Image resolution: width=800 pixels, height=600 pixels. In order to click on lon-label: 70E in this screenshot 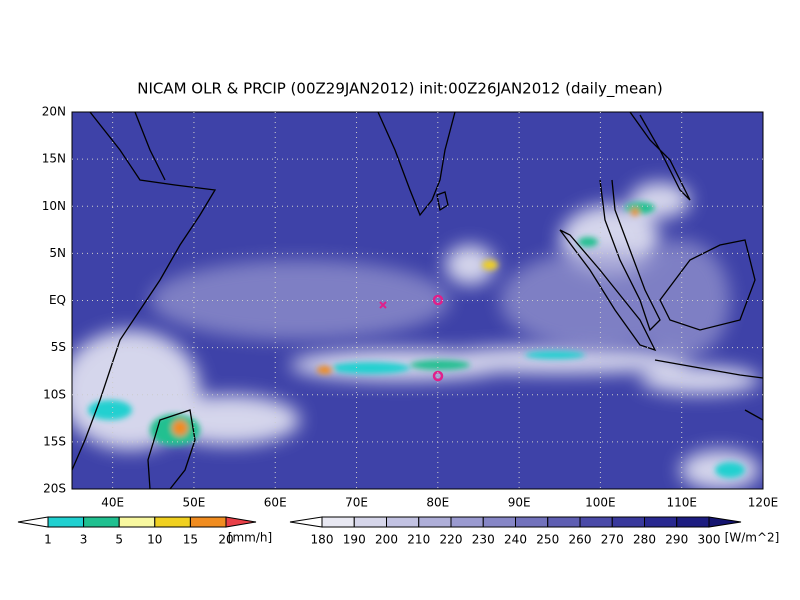, I will do `click(356, 503)`.